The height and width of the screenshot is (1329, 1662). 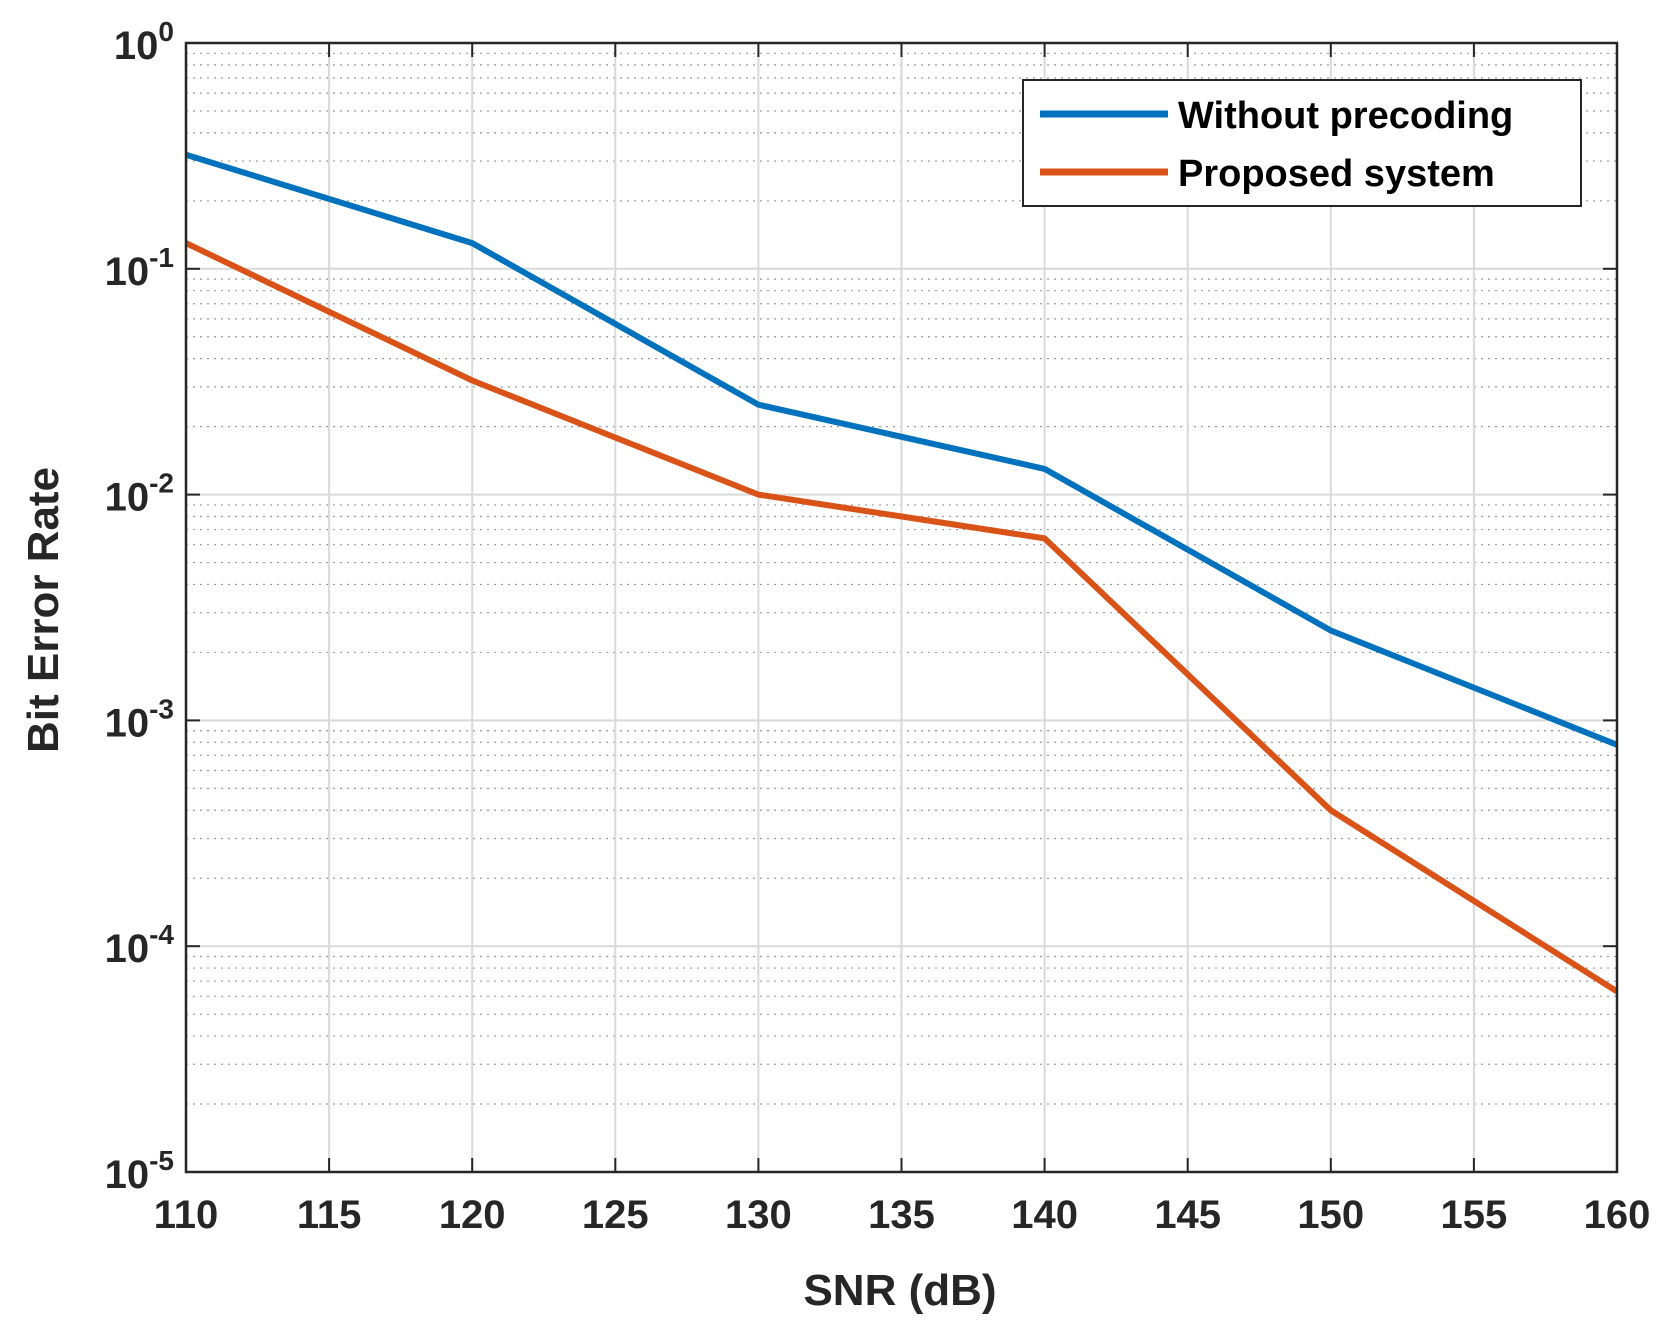 What do you see at coordinates (139, 268) in the screenshot?
I see `y-tick-label: 10⁻¹` at bounding box center [139, 268].